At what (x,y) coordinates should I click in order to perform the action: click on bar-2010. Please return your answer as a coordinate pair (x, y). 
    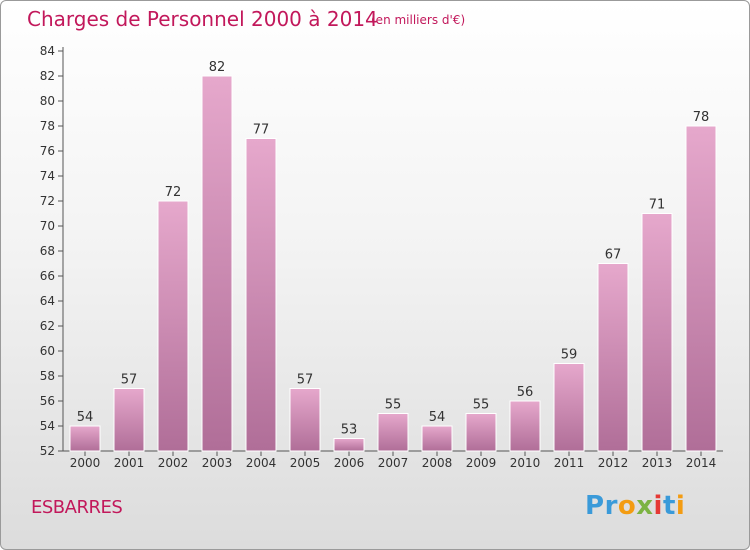
    Looking at the image, I should click on (525, 426).